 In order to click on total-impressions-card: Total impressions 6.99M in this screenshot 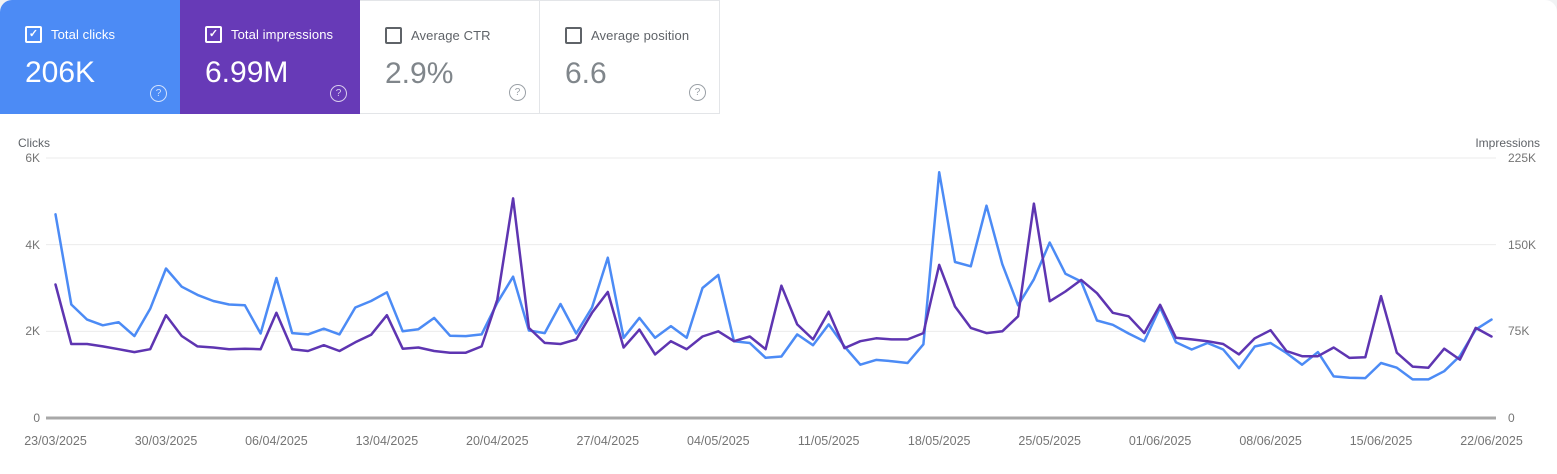, I will do `click(270, 57)`.